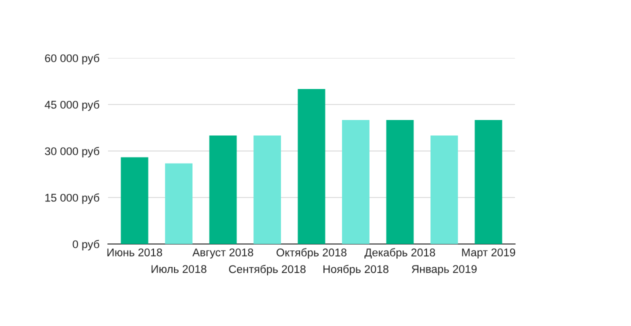  Describe the element at coordinates (86, 245) in the screenshot. I see `y-tick-label: 0 руб` at that location.